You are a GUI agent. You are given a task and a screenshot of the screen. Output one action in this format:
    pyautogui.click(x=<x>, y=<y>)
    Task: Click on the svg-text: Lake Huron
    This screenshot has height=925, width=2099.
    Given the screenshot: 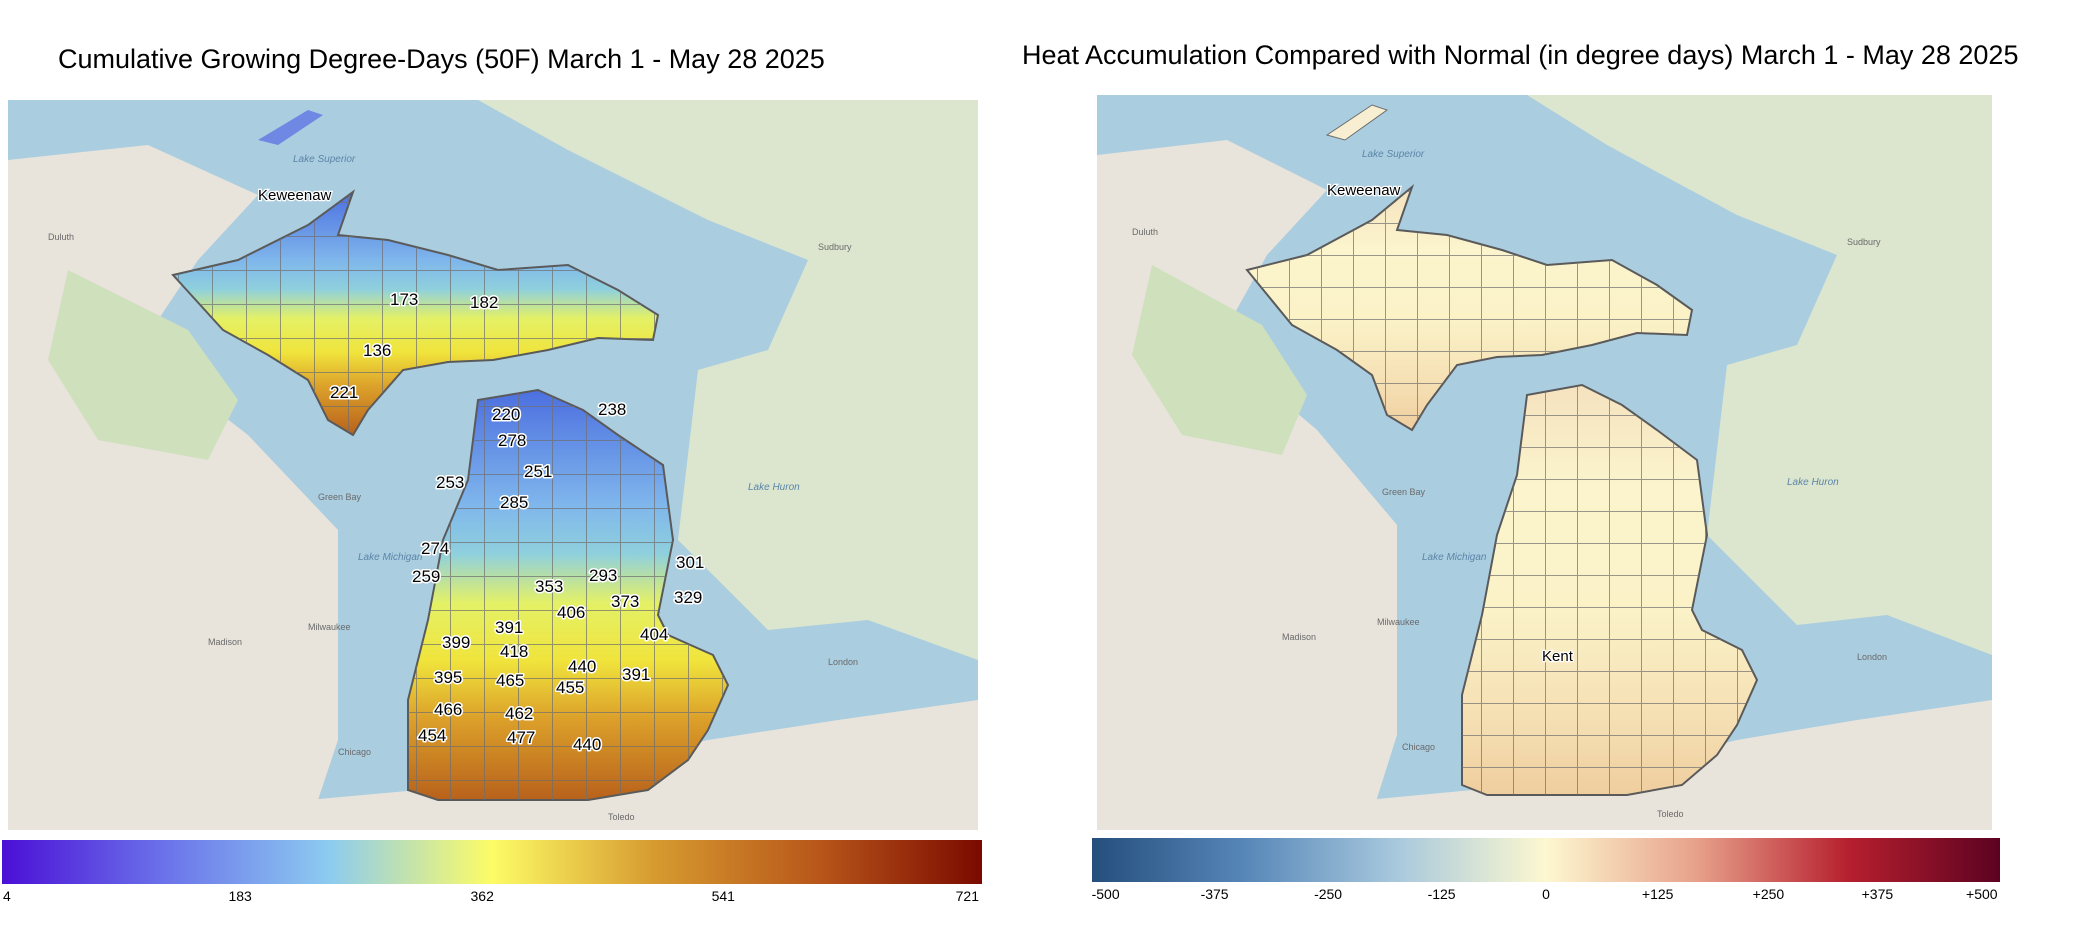 What is the action you would take?
    pyautogui.click(x=1813, y=482)
    